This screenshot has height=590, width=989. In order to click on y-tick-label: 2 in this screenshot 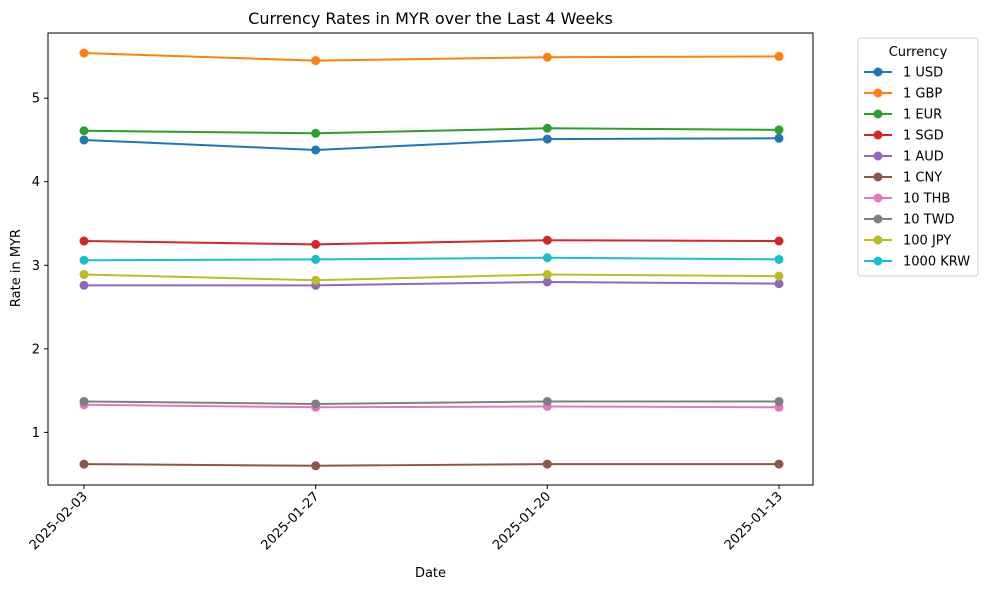, I will do `click(36, 349)`.